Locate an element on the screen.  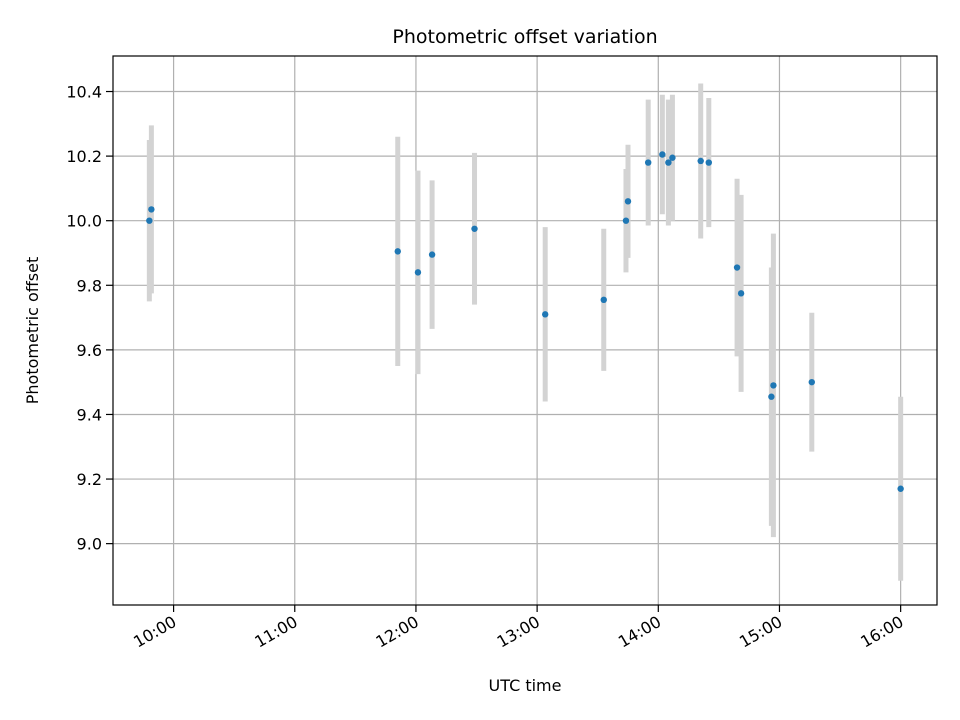
y-tick-label: 10.0 is located at coordinates (84, 221).